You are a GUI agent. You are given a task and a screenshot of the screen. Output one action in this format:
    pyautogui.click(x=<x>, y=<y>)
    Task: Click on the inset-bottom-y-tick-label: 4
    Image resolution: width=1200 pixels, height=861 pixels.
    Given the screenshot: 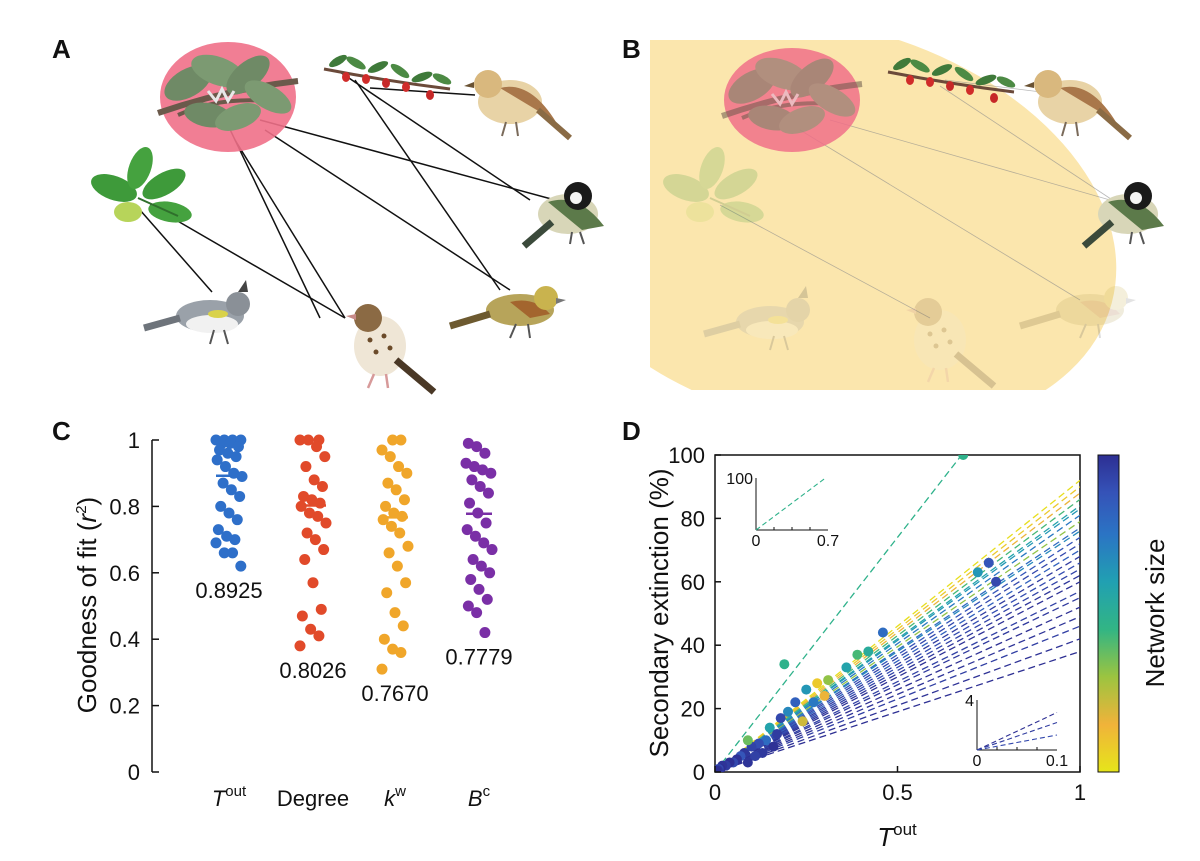 What is the action you would take?
    pyautogui.click(x=969, y=701)
    